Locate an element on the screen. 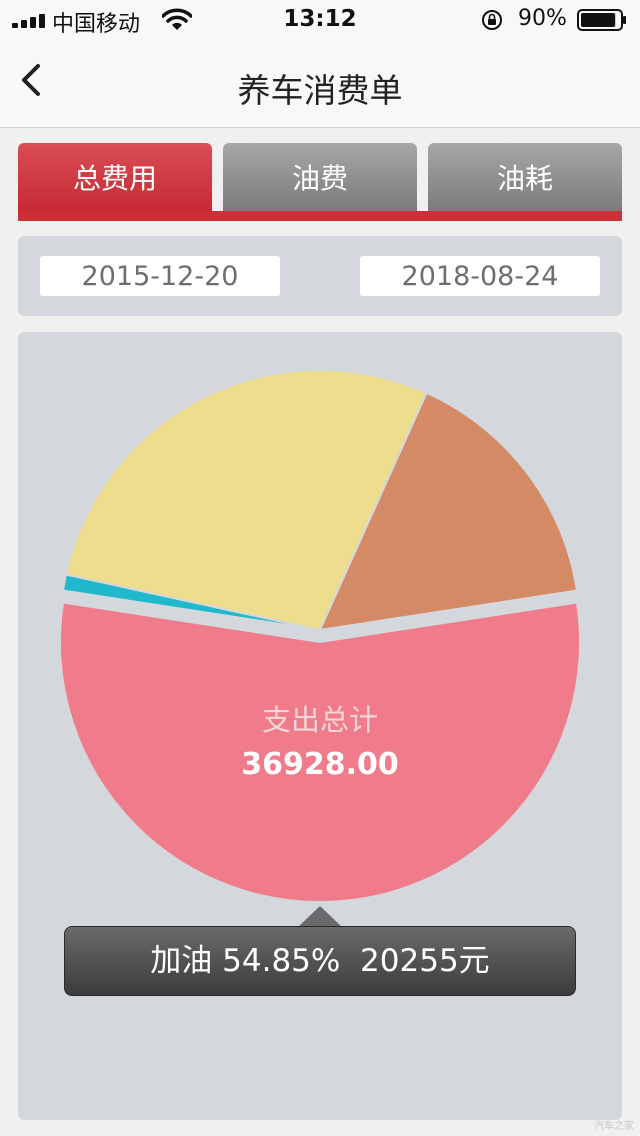 This screenshot has height=1136, width=640. tab-fuel-cost: 油费 is located at coordinates (320, 177).